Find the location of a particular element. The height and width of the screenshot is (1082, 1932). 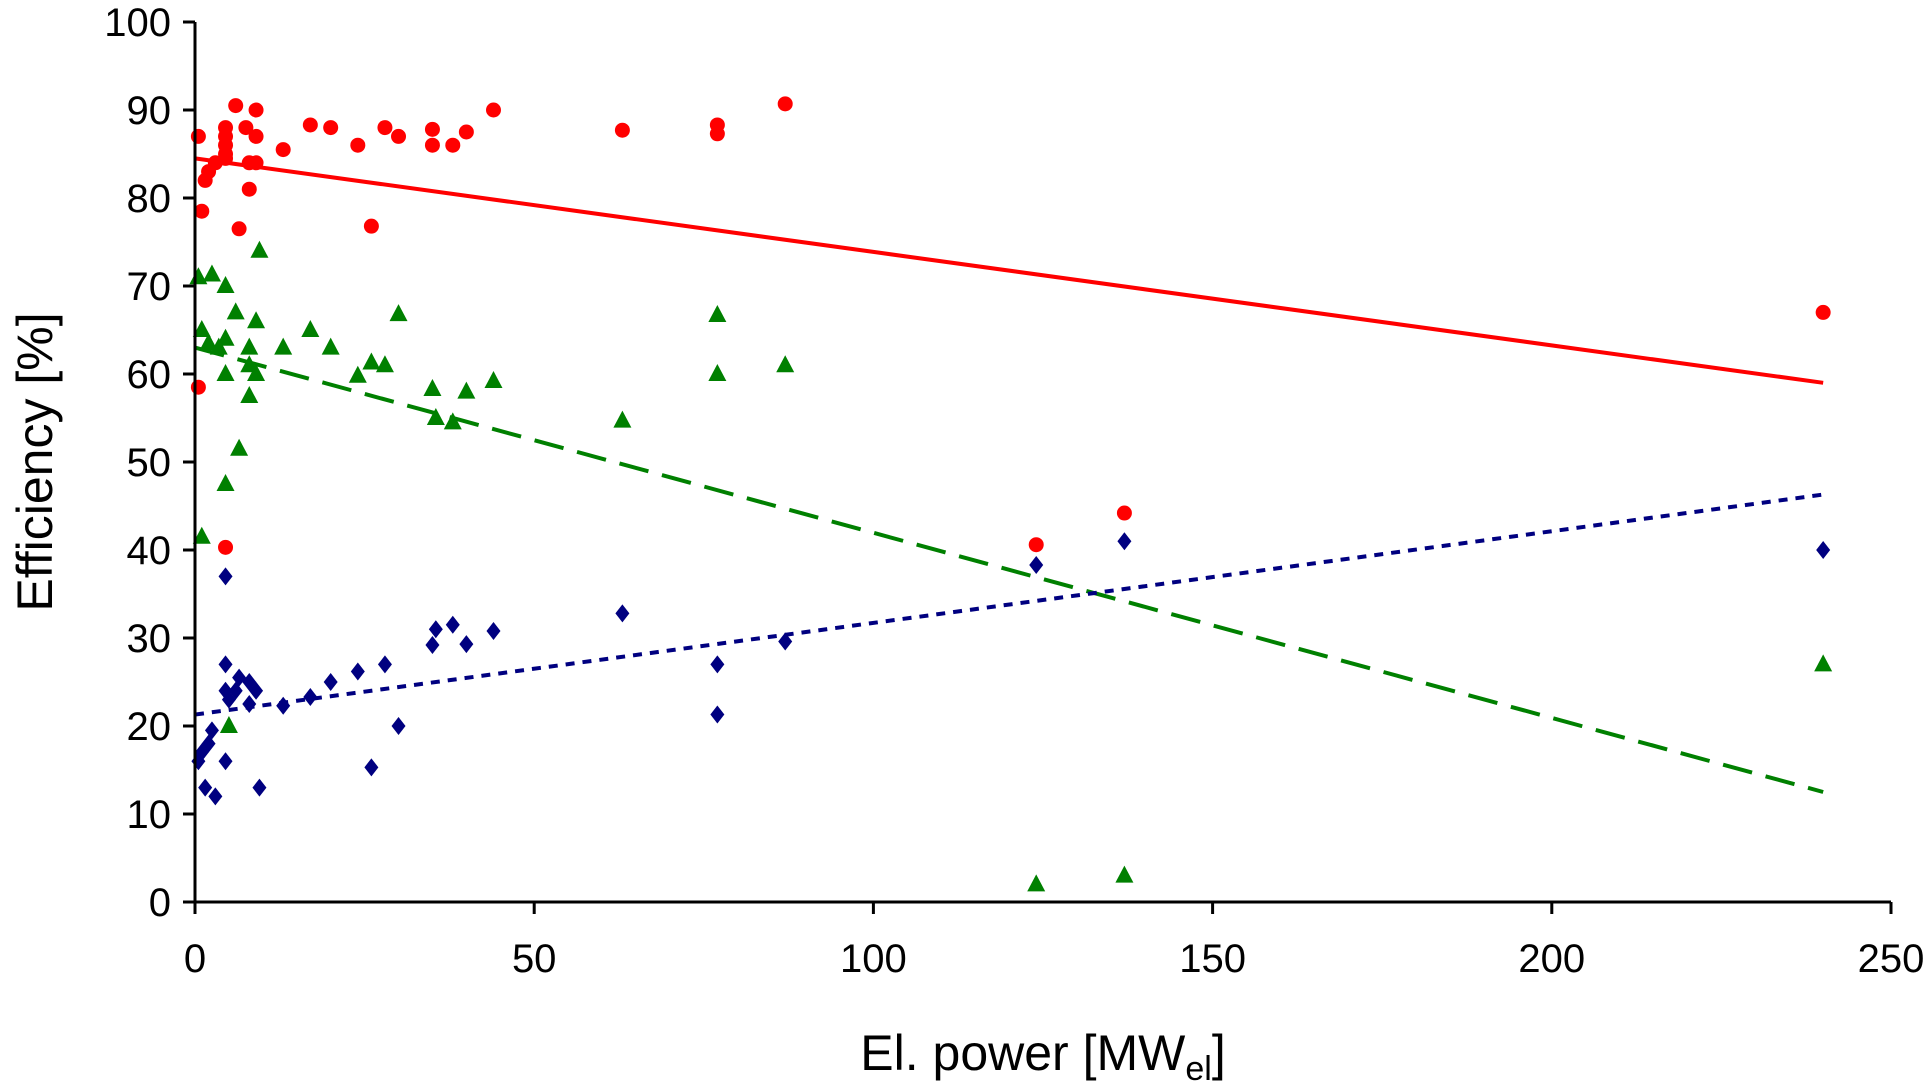

y-axis-title: Efficiency [%] is located at coordinates (35, 461).